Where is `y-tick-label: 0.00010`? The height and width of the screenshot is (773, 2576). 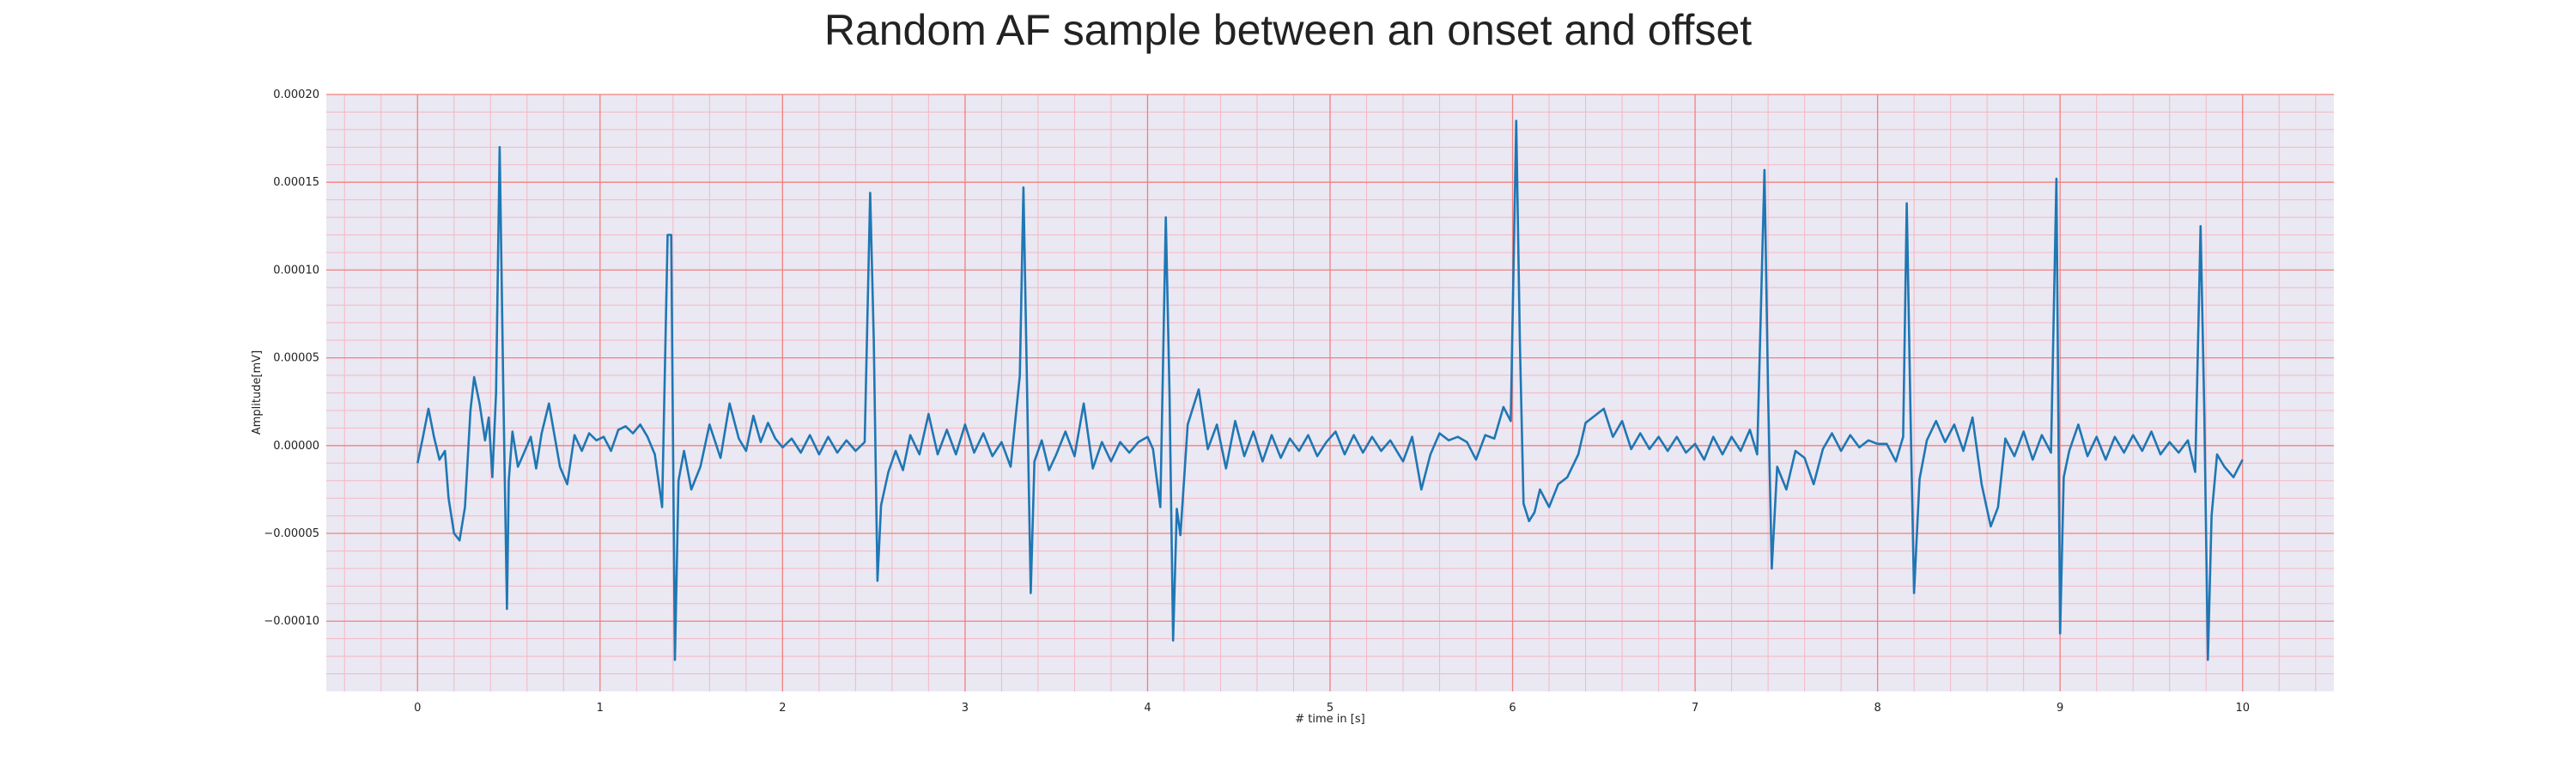 y-tick-label: 0.00010 is located at coordinates (296, 270).